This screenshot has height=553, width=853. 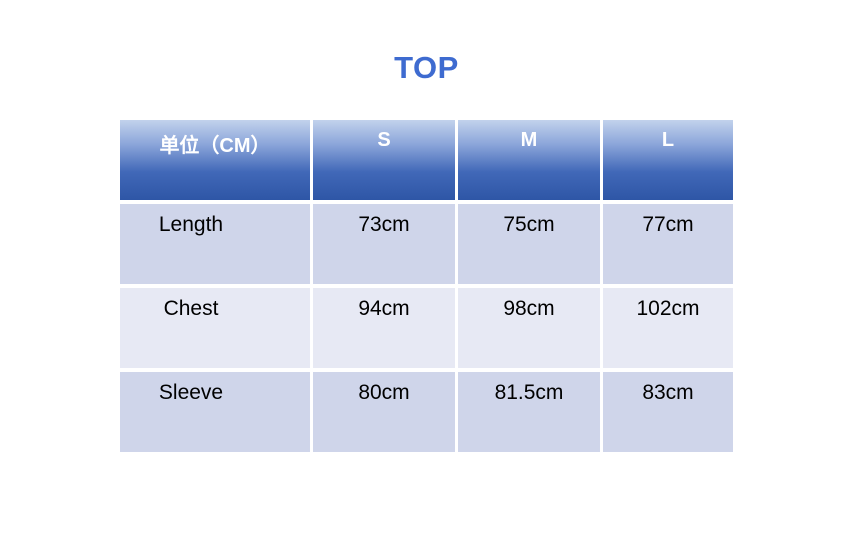 I want to click on size-value-cell: 98cm, so click(x=529, y=328).